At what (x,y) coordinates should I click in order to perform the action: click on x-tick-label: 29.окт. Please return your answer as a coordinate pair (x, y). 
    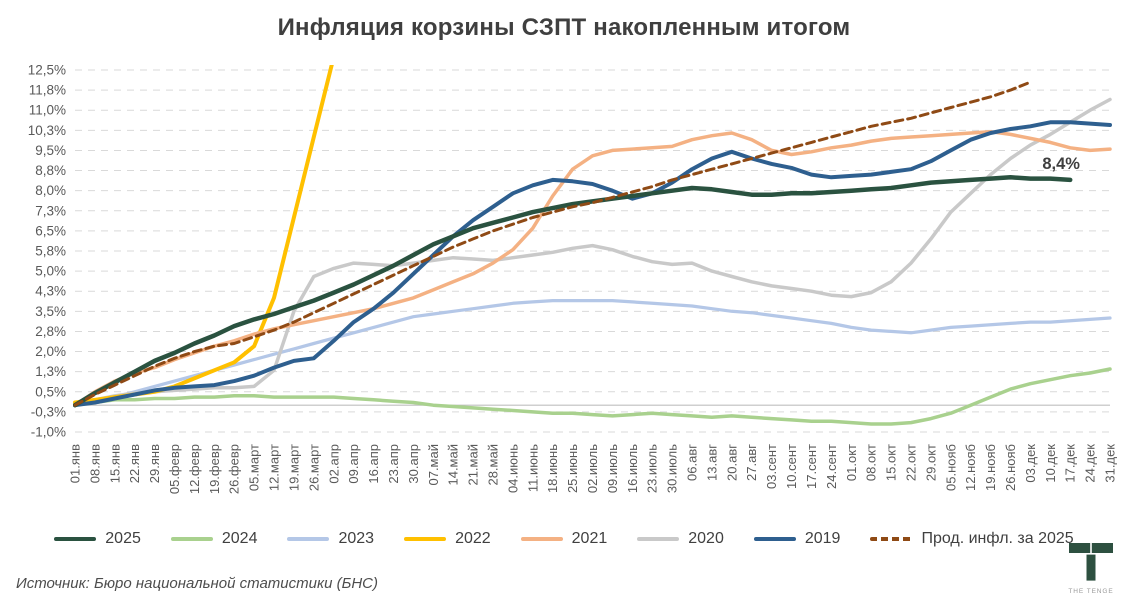
    Looking at the image, I should click on (930, 462).